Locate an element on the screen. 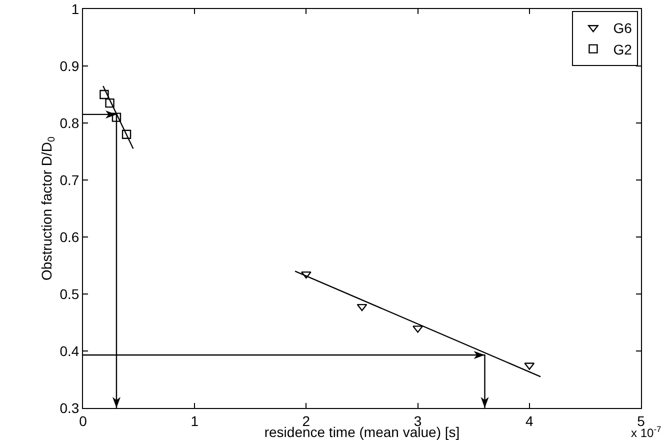  x-tick-label: 3 is located at coordinates (418, 420).